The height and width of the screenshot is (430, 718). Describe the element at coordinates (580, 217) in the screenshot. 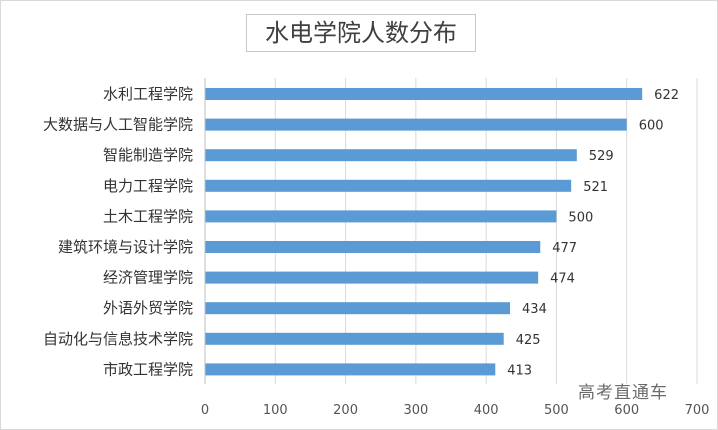

I see `data-label: 500` at that location.